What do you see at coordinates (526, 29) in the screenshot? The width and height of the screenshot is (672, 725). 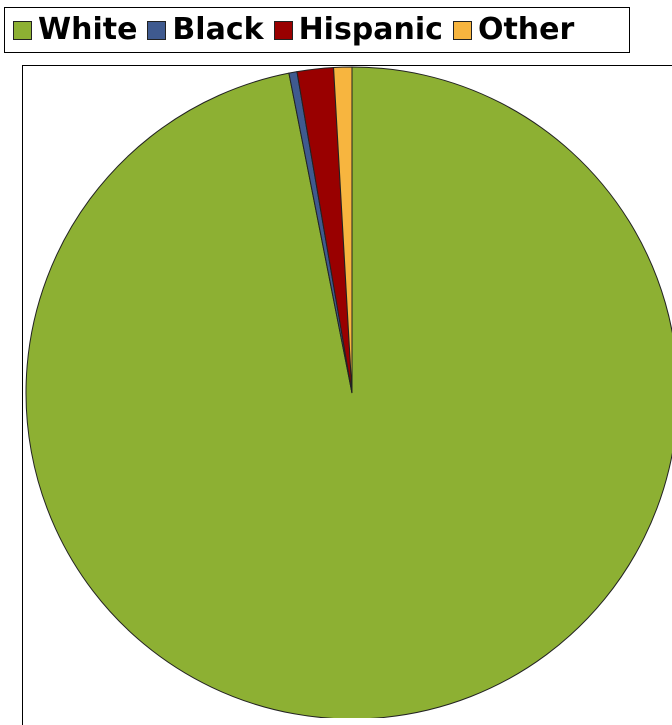 I see `legend-label-other: Other` at bounding box center [526, 29].